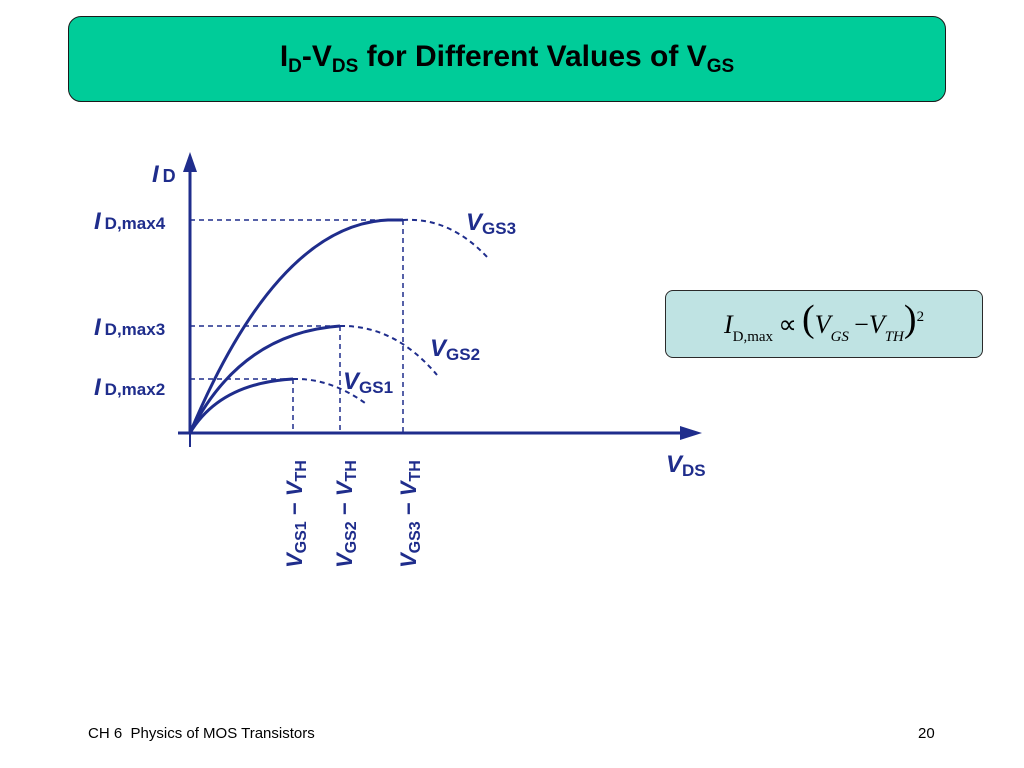  I want to click on y-label-idmax3: I D,max3, so click(129, 327).